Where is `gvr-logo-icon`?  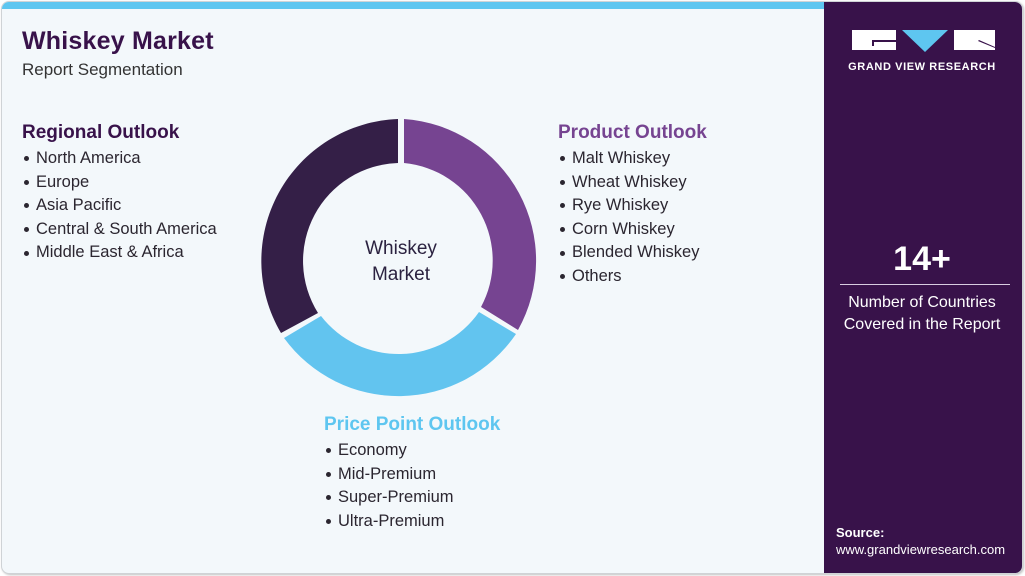
gvr-logo-icon is located at coordinates (923, 41).